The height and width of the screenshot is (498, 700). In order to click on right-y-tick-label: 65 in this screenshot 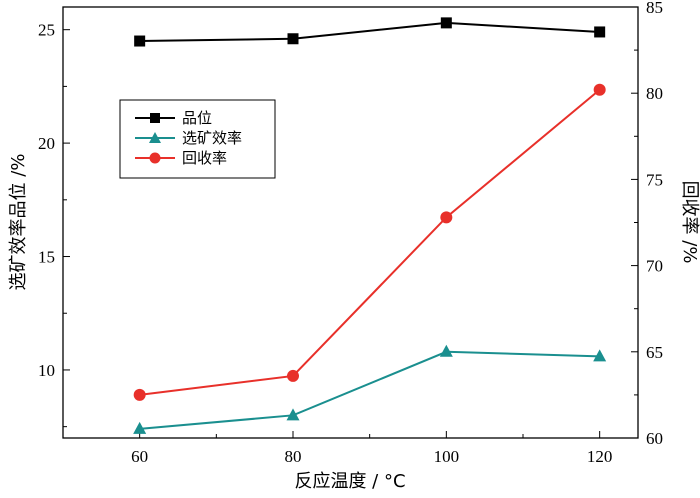, I will do `click(654, 352)`.